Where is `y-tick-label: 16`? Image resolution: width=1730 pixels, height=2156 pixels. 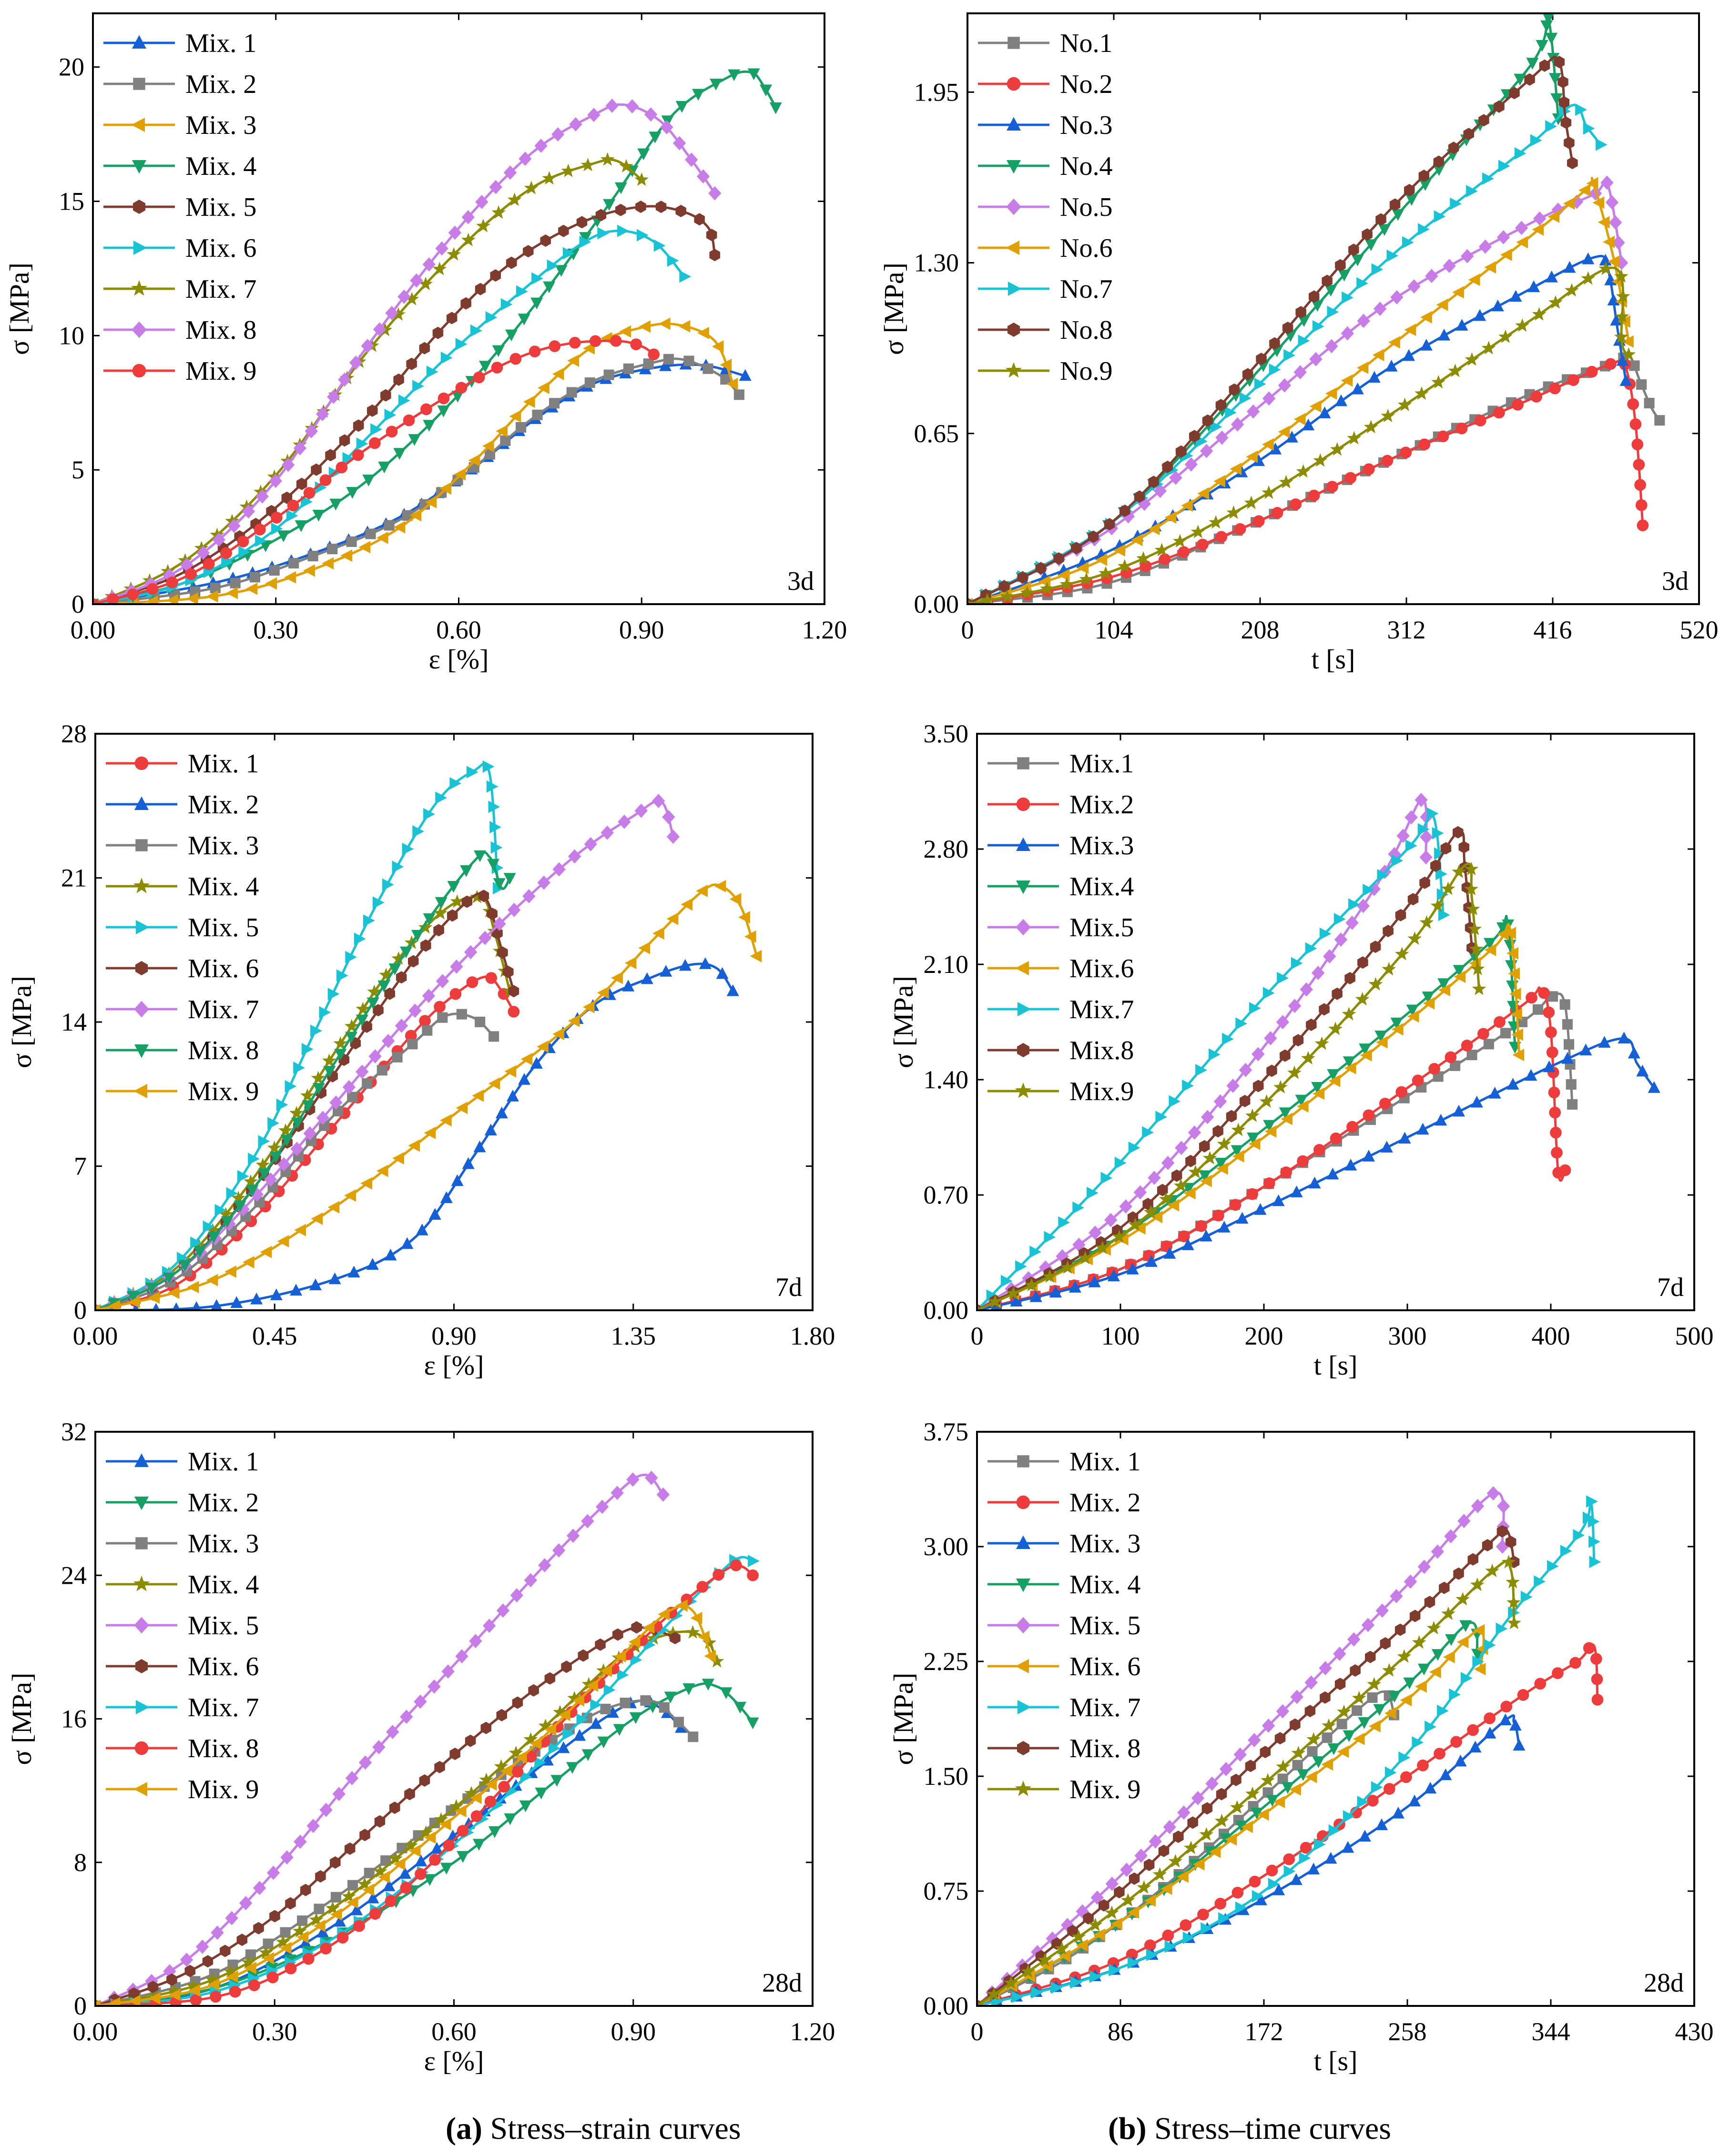 y-tick-label: 16 is located at coordinates (74, 1719).